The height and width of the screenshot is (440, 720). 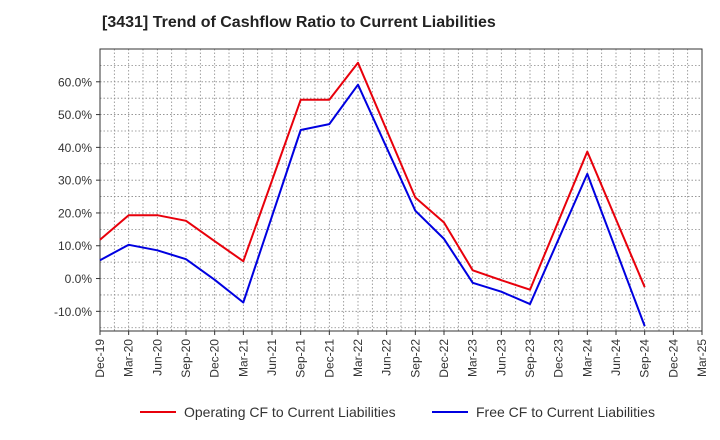 I want to click on y-tick-label: 10.0%, so click(x=75, y=246).